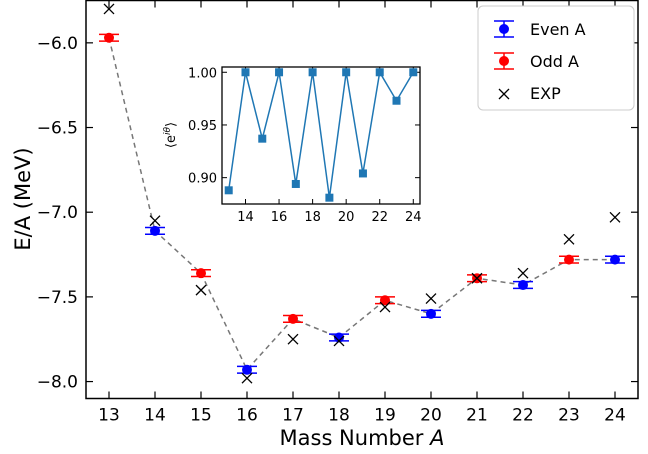  What do you see at coordinates (569, 416) in the screenshot?
I see `x-tick-label: 23` at bounding box center [569, 416].